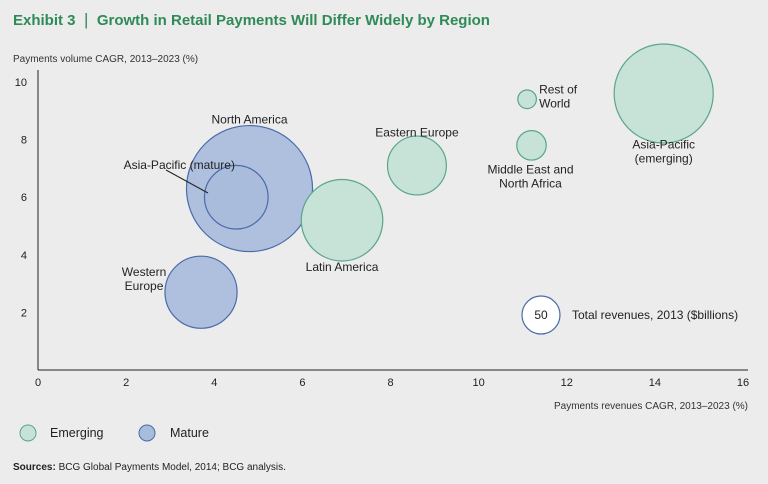 Image resolution: width=768 pixels, height=484 pixels. What do you see at coordinates (249, 120) in the screenshot?
I see `bubble-label: North America` at bounding box center [249, 120].